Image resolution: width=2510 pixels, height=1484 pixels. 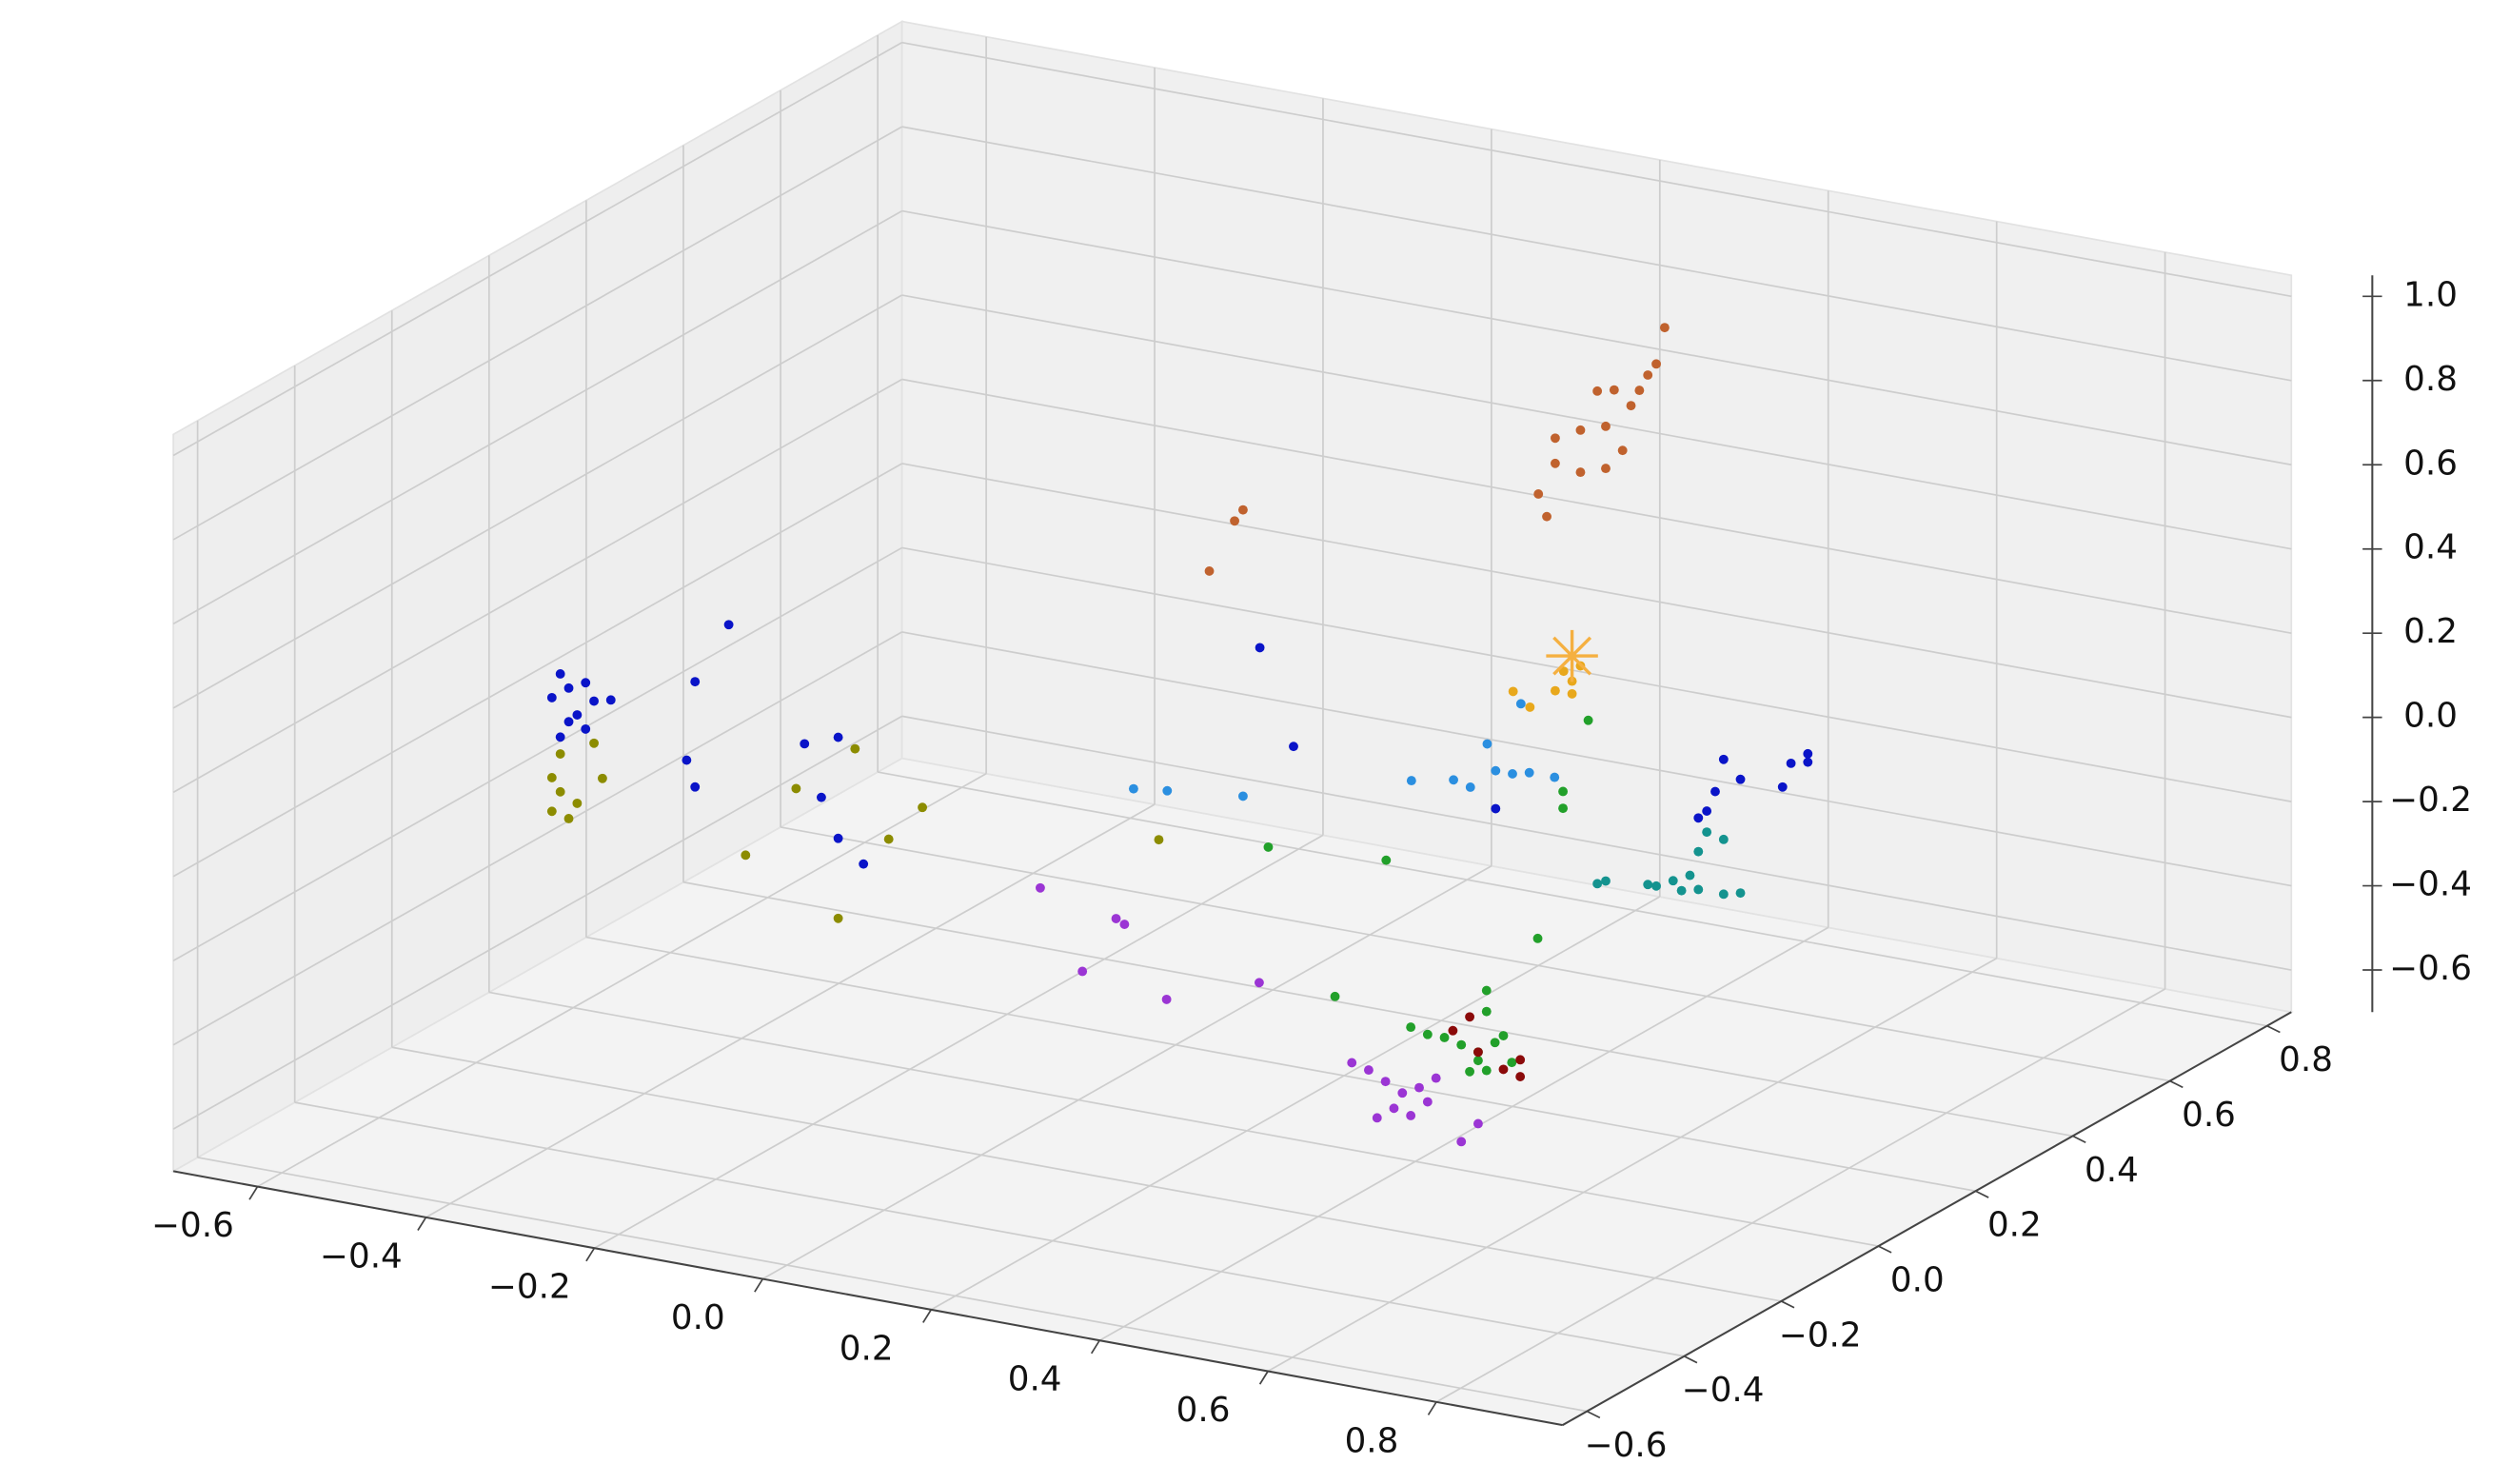 I want to click on z-tick-label: 0.2, so click(x=2430, y=632).